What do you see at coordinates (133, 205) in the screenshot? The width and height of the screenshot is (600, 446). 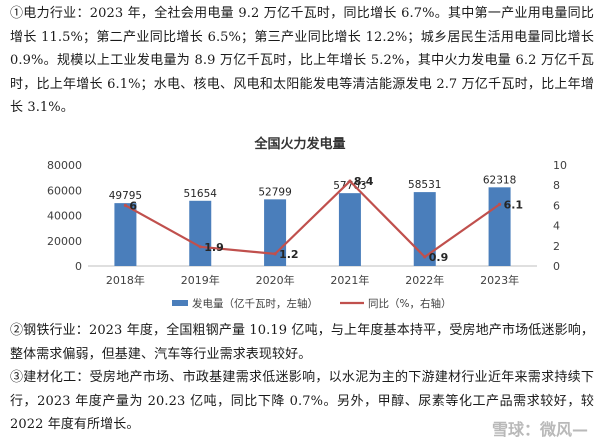 I see `line-value-label: 6` at bounding box center [133, 205].